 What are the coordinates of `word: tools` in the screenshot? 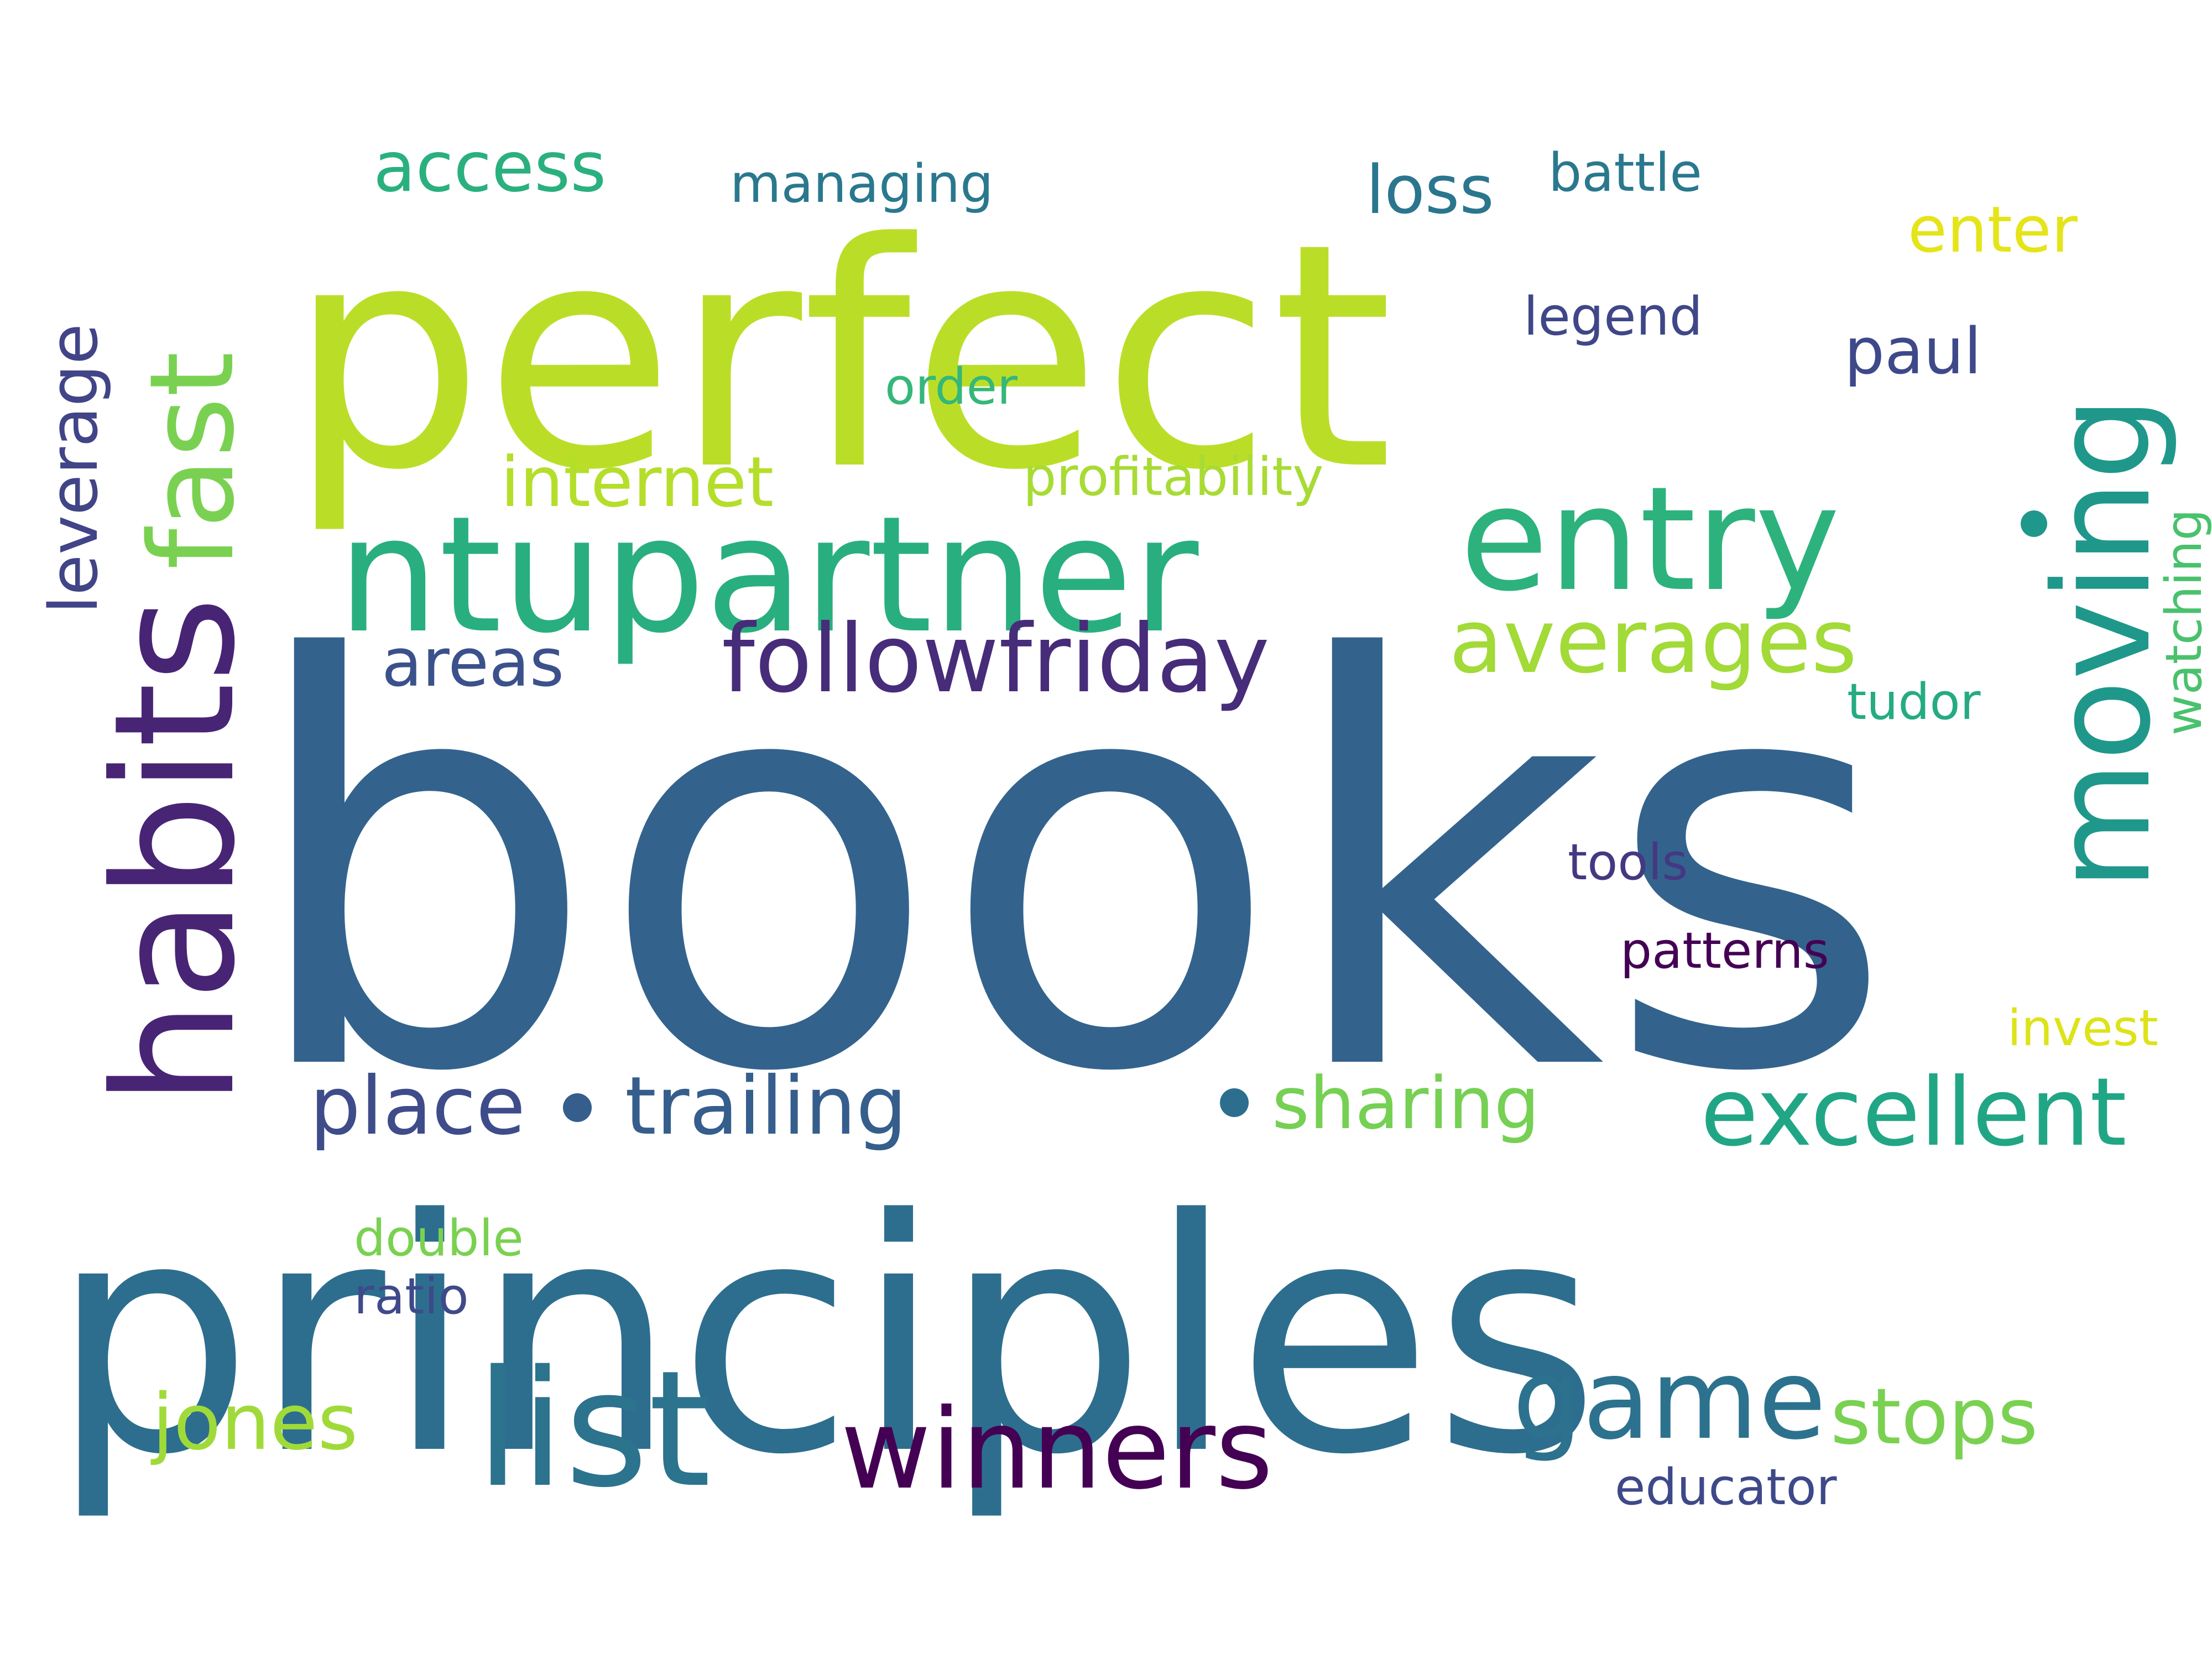 It's located at (1628, 862).